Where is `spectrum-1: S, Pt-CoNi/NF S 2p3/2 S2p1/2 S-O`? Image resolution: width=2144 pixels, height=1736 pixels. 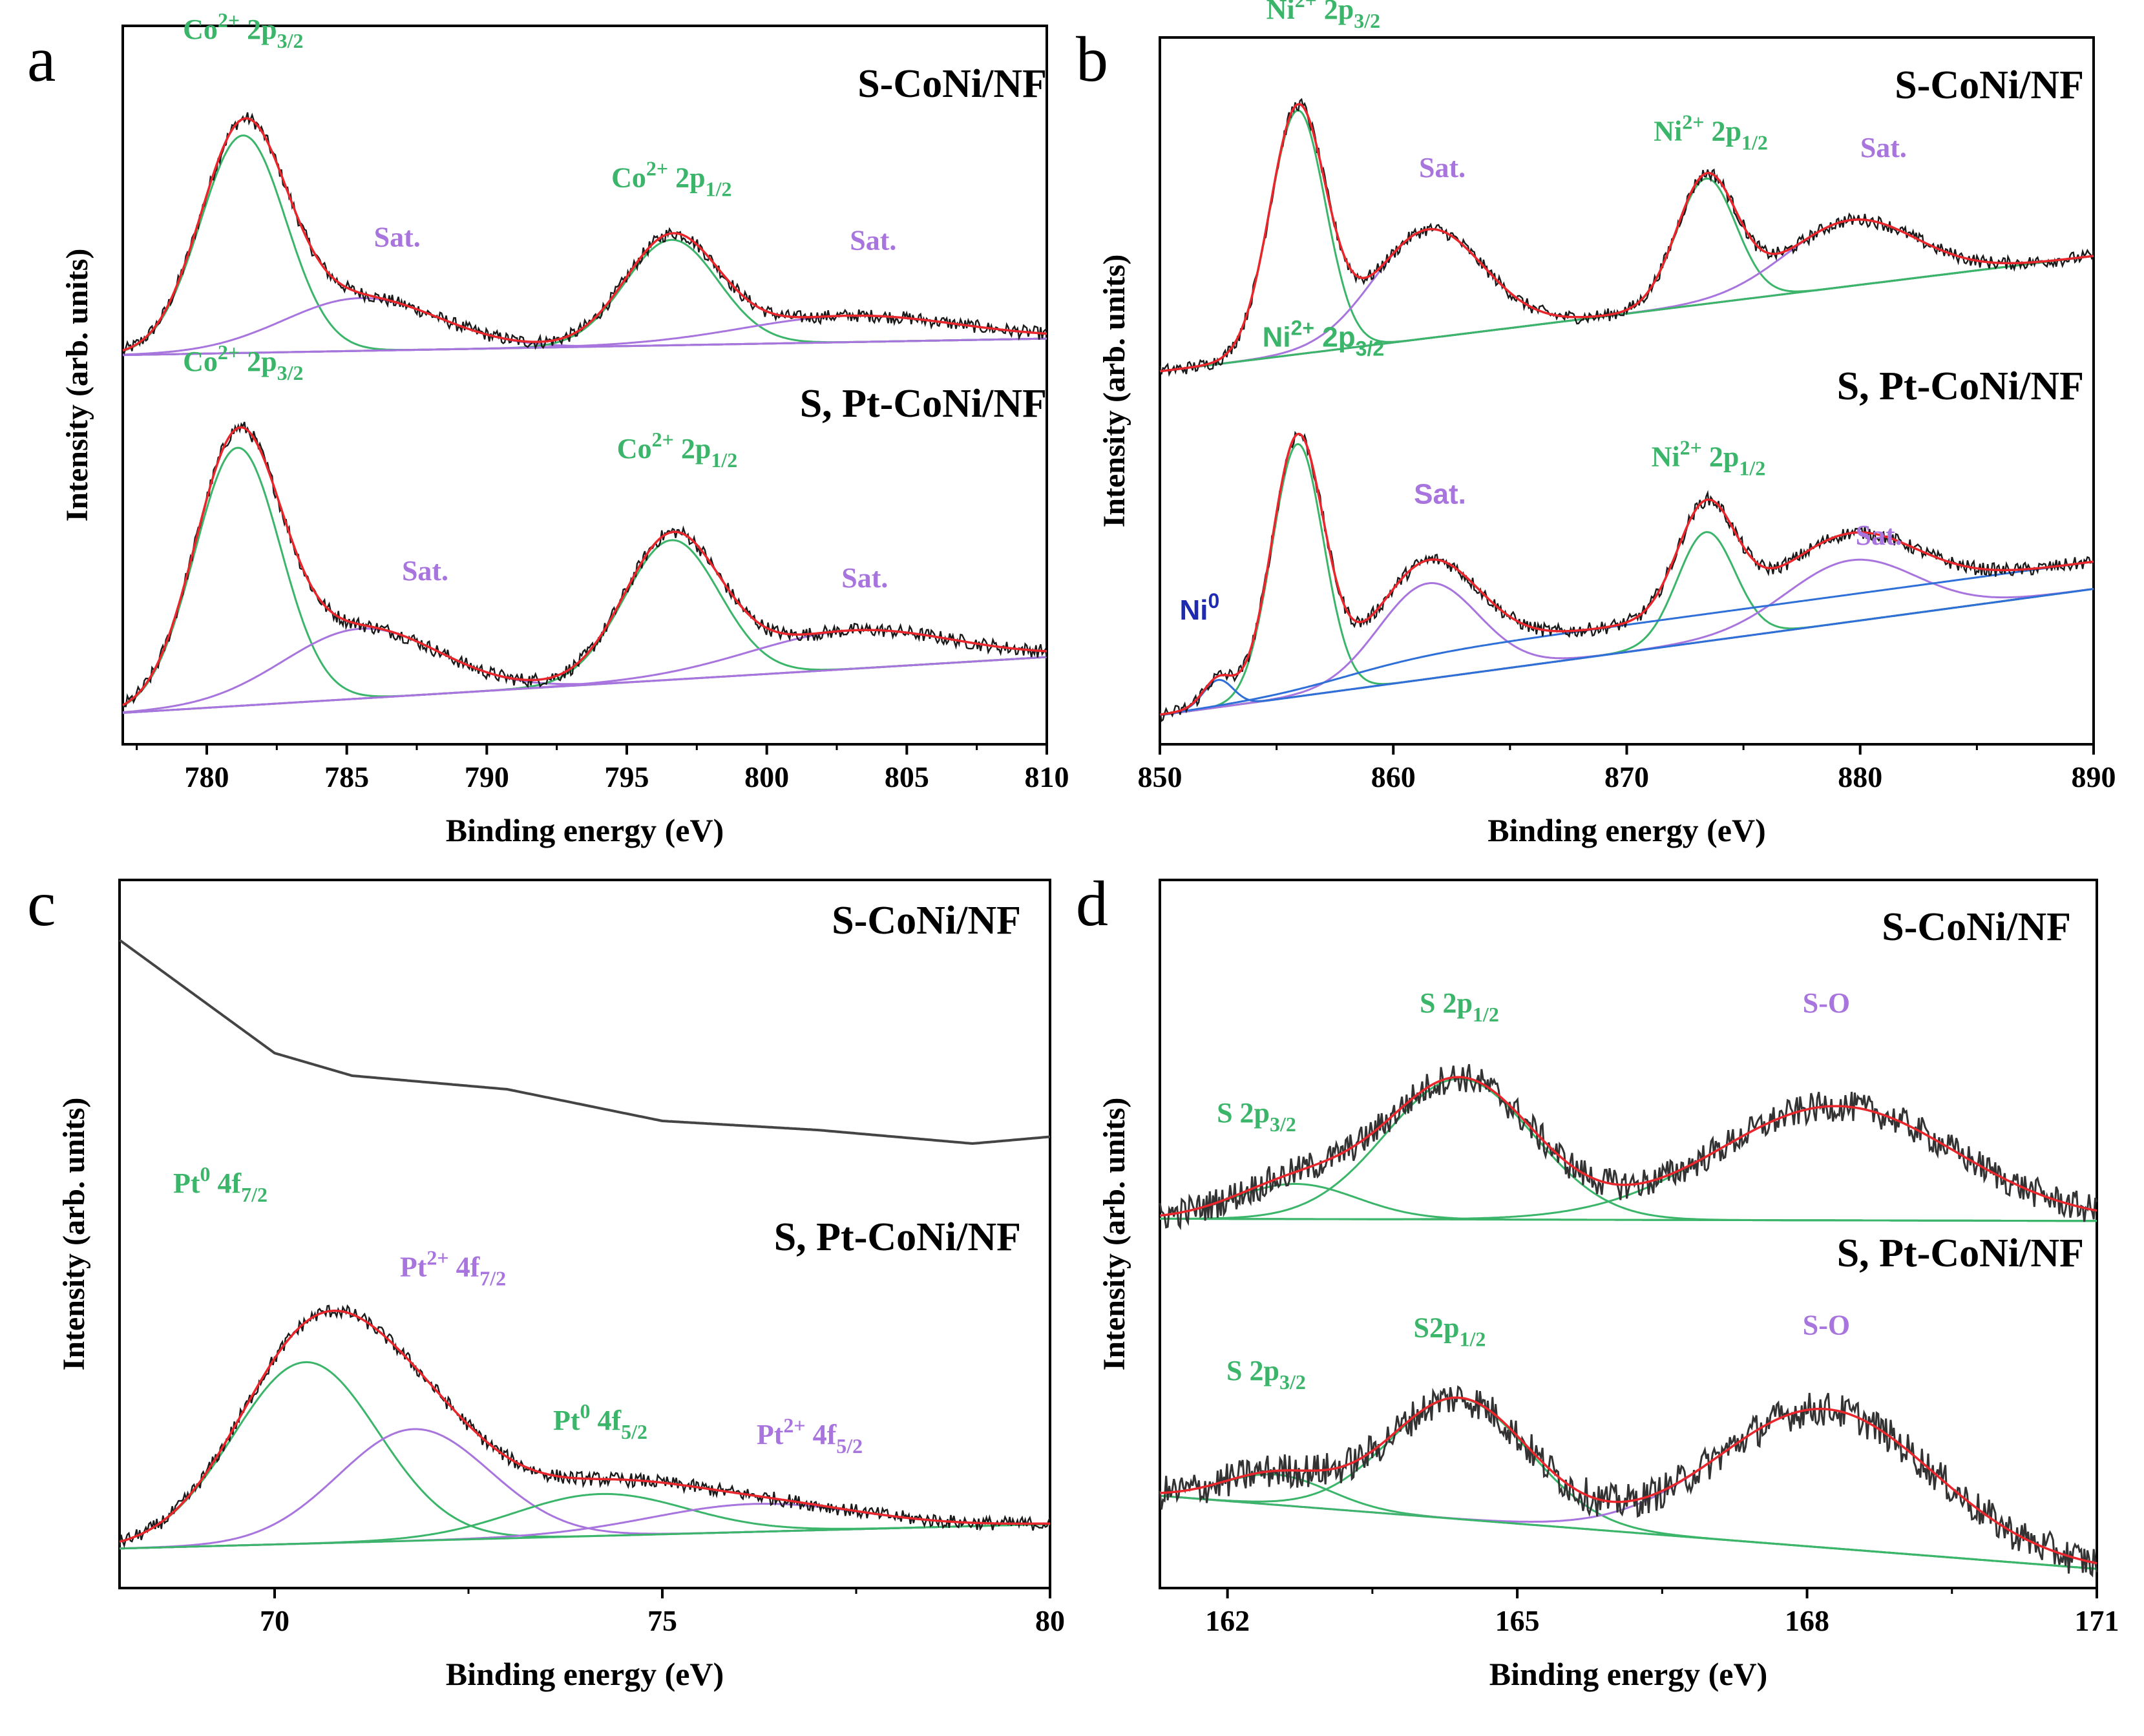
spectrum-1: S, Pt-CoNi/NF S 2p3/2 S2p1/2 S-O is located at coordinates (1628, 1404).